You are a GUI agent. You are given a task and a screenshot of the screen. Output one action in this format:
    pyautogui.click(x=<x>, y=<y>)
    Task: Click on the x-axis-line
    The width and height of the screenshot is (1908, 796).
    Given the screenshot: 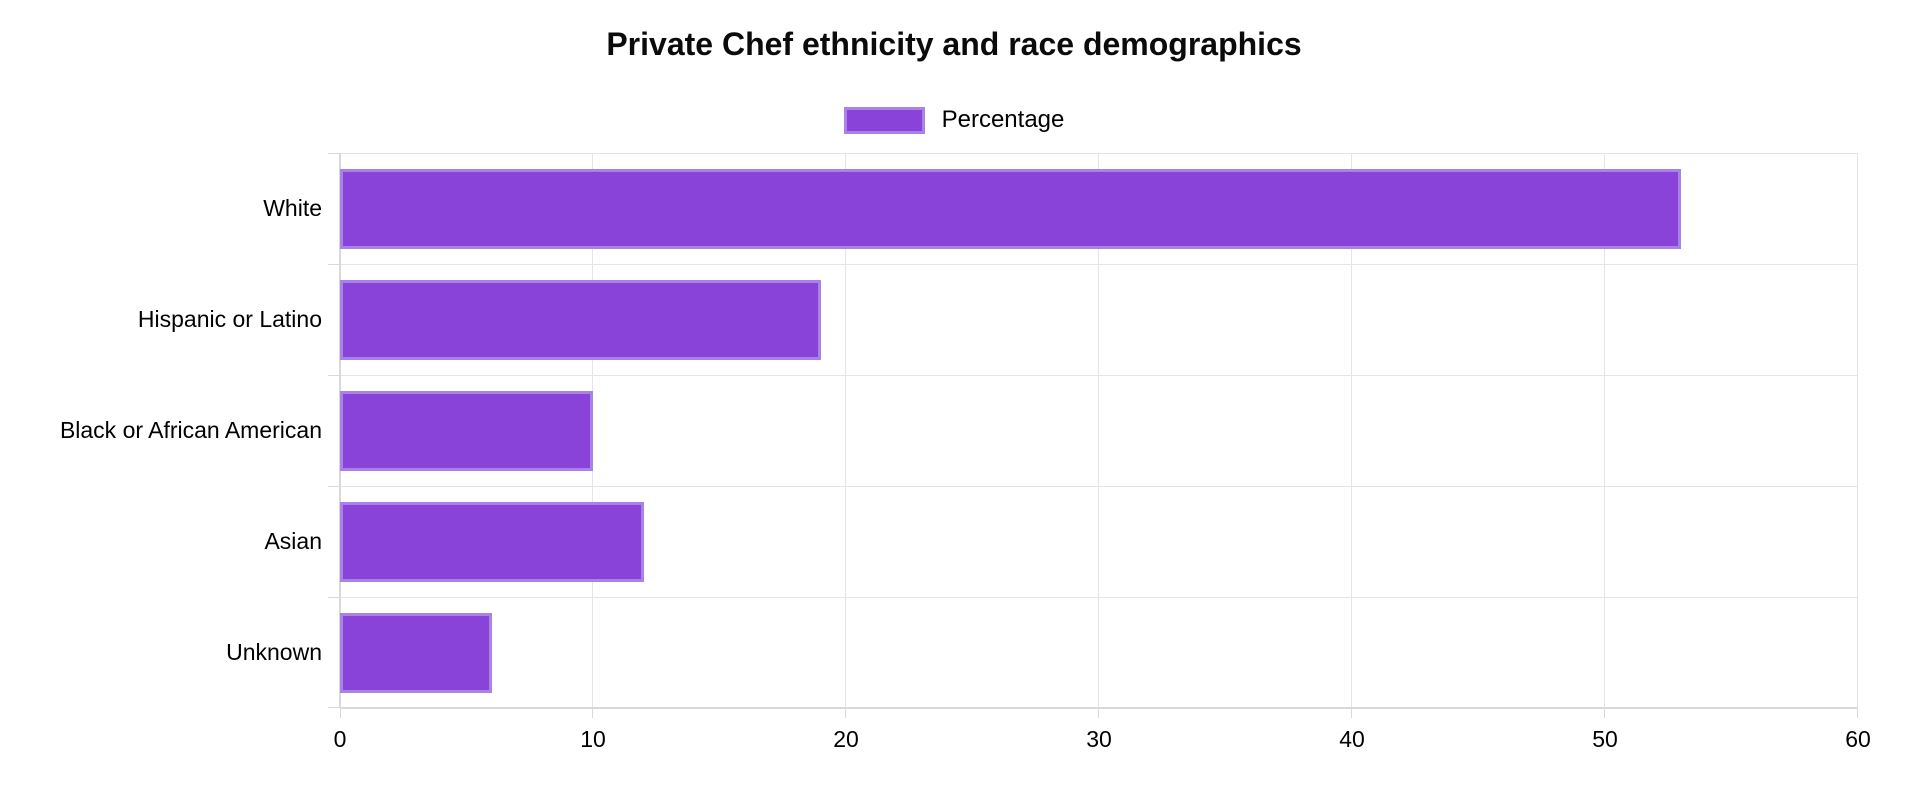 What is the action you would take?
    pyautogui.click(x=1099, y=708)
    